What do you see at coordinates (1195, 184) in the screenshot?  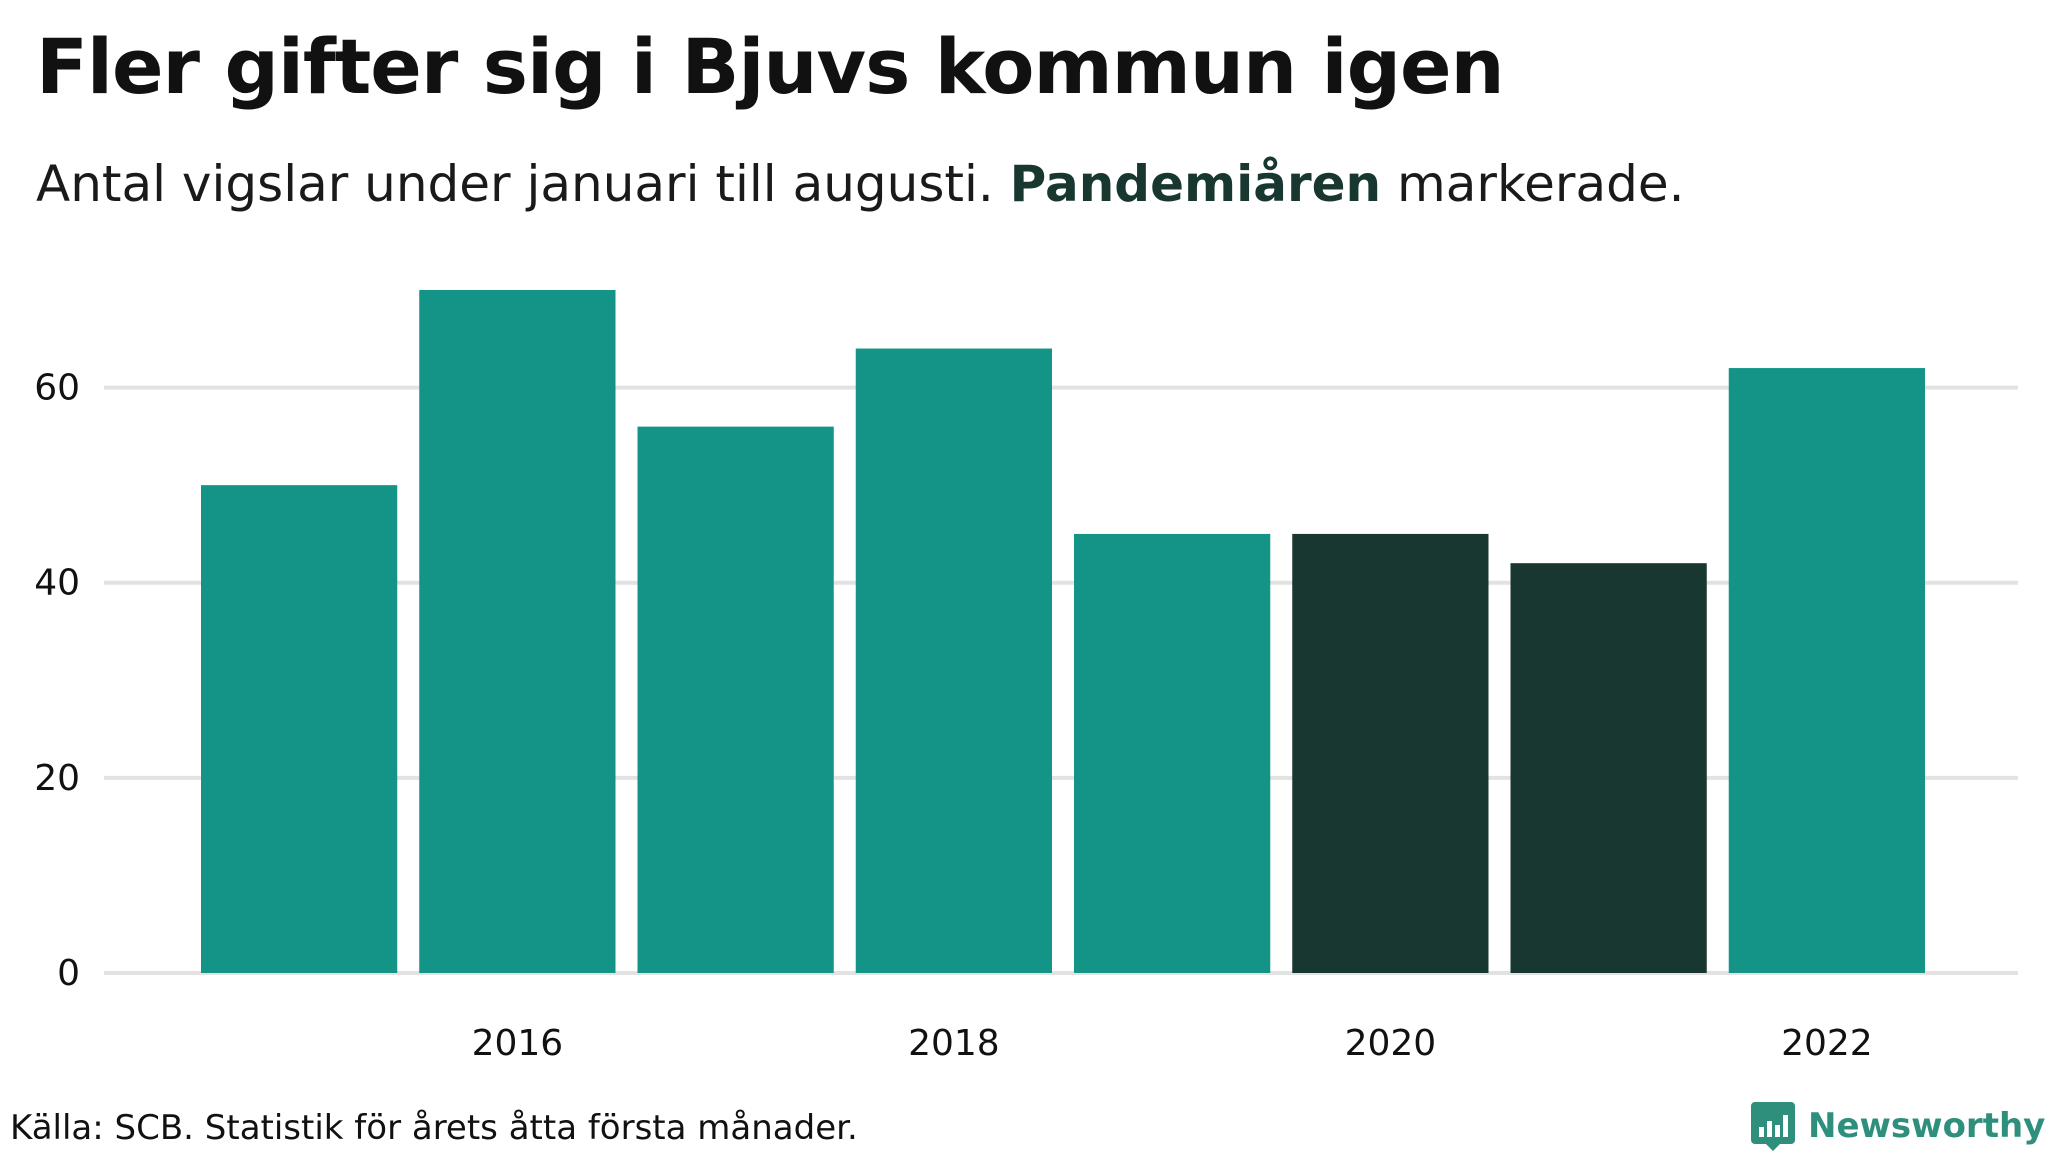 I see `subtitle-highlight-pandemic: Pandemiåren` at bounding box center [1195, 184].